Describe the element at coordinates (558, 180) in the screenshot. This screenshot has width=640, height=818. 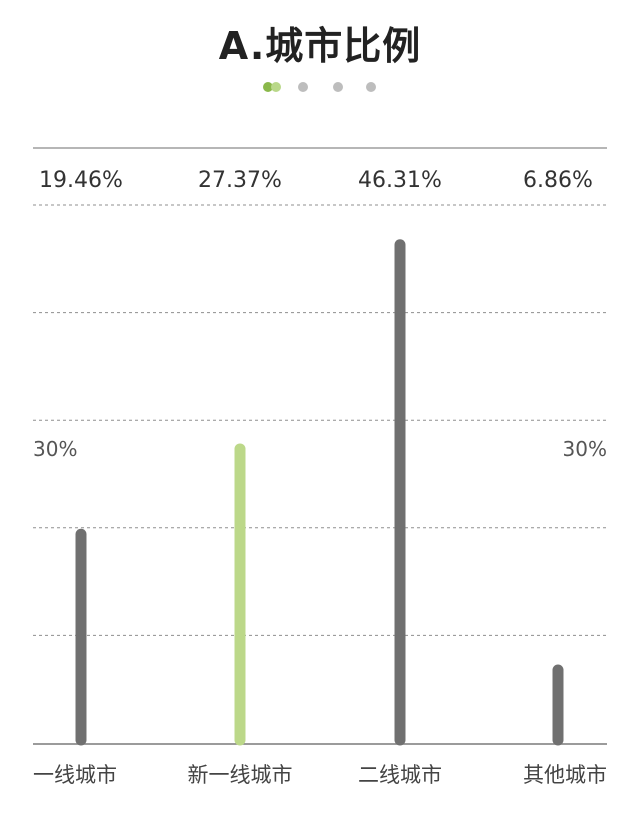
I see `value-label: 6.86%` at that location.